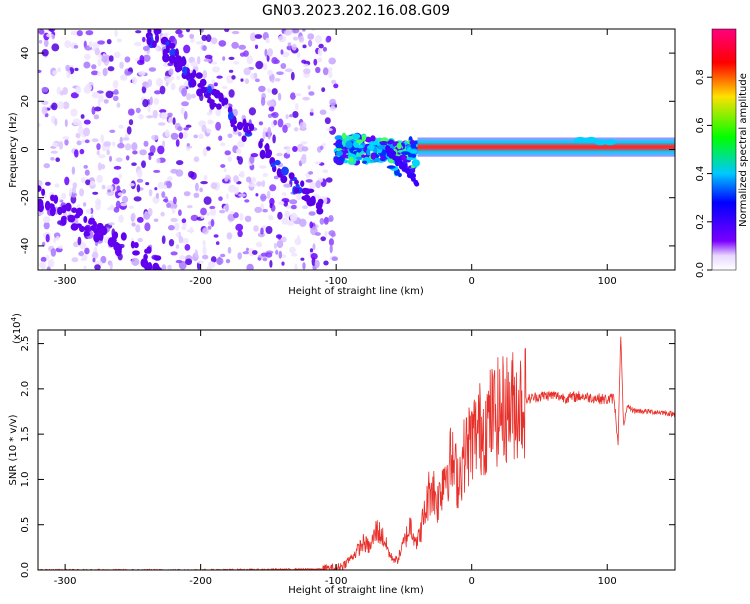 The width and height of the screenshot is (750, 604). What do you see at coordinates (700, 174) in the screenshot?
I see `colorbar-tick-label: 0.4` at bounding box center [700, 174].